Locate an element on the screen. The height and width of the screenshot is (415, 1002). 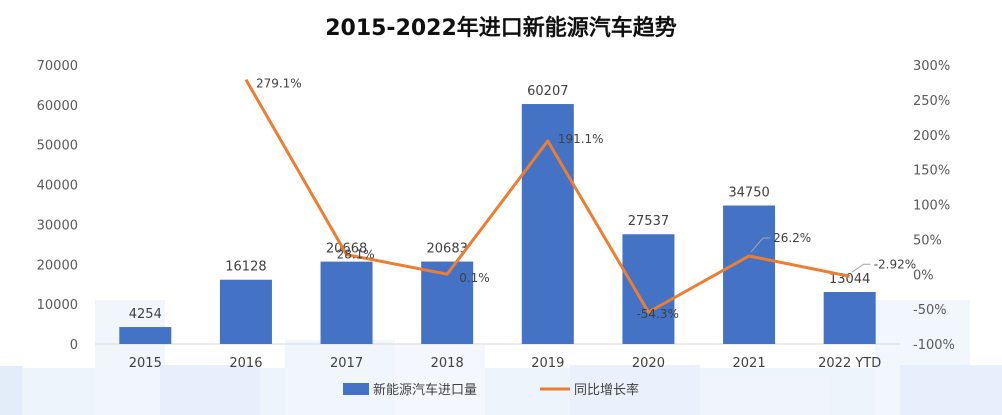
legend-label-bar: 新能源汽车进口量 is located at coordinates (425, 390).